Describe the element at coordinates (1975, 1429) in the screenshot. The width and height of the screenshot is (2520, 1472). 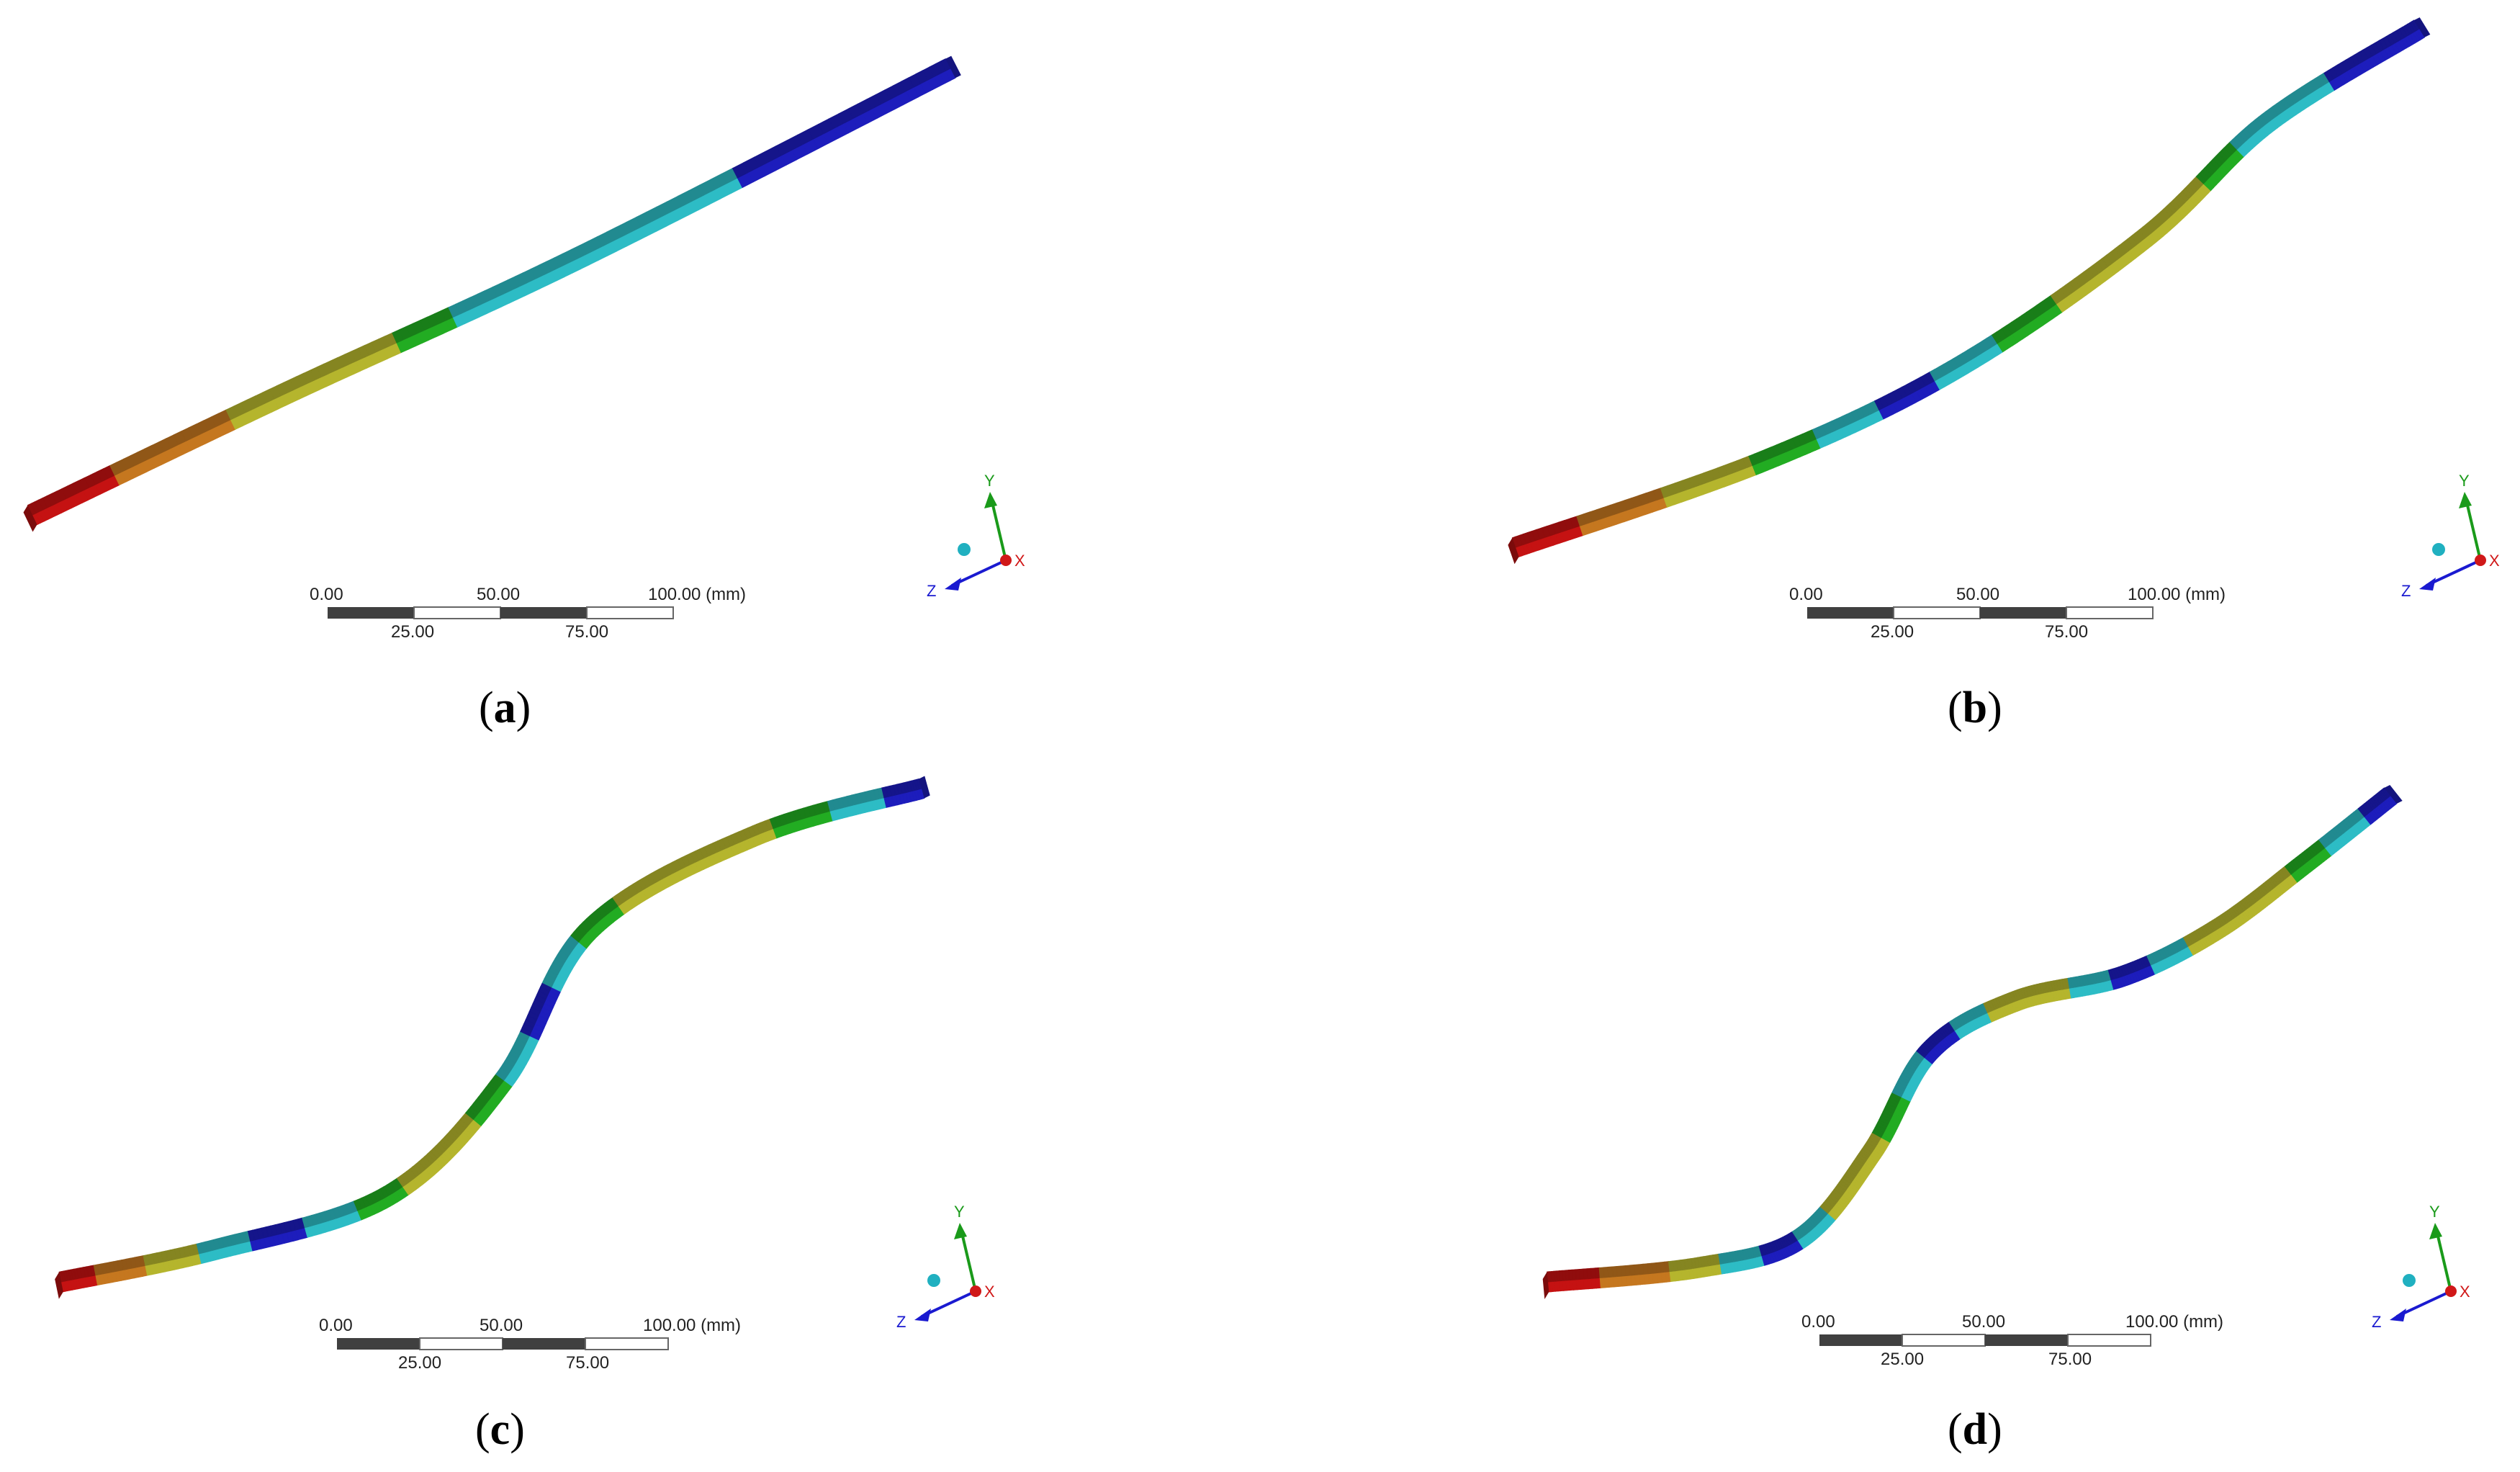
I see `caption-d: (d)` at that location.